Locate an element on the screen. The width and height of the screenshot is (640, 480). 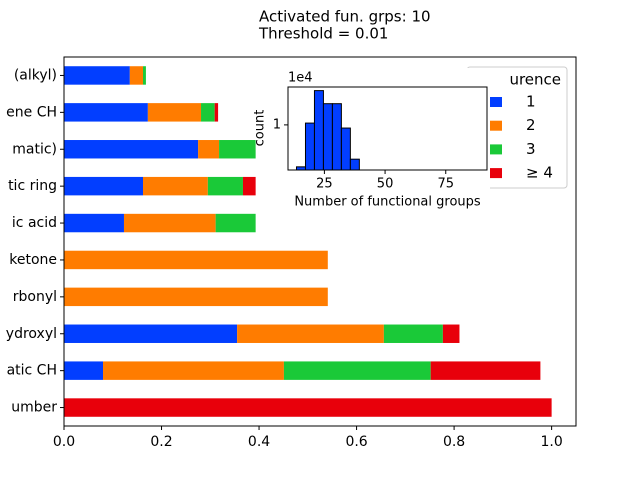
y-tick-label: ic acid is located at coordinates (34, 223).